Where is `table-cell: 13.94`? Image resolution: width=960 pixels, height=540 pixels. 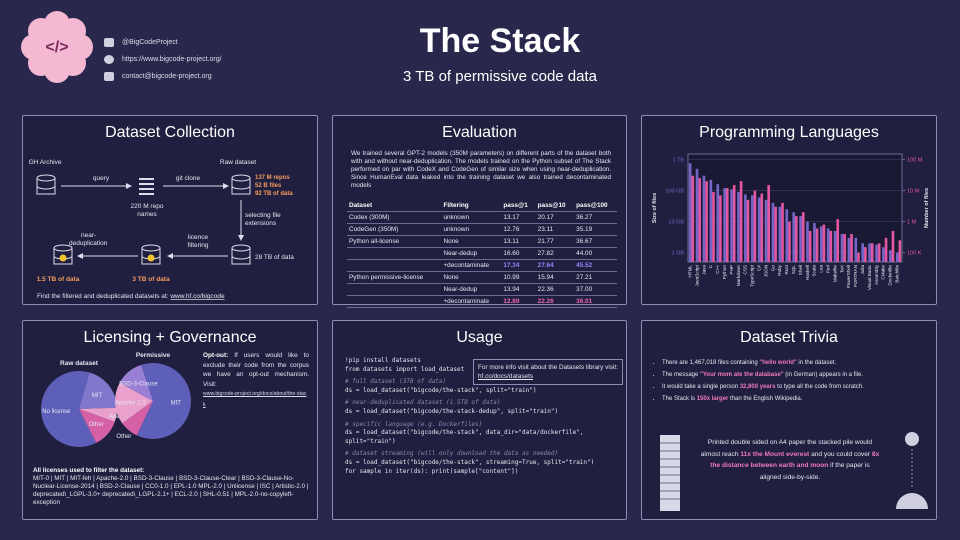 table-cell: 13.94 is located at coordinates (518, 289).